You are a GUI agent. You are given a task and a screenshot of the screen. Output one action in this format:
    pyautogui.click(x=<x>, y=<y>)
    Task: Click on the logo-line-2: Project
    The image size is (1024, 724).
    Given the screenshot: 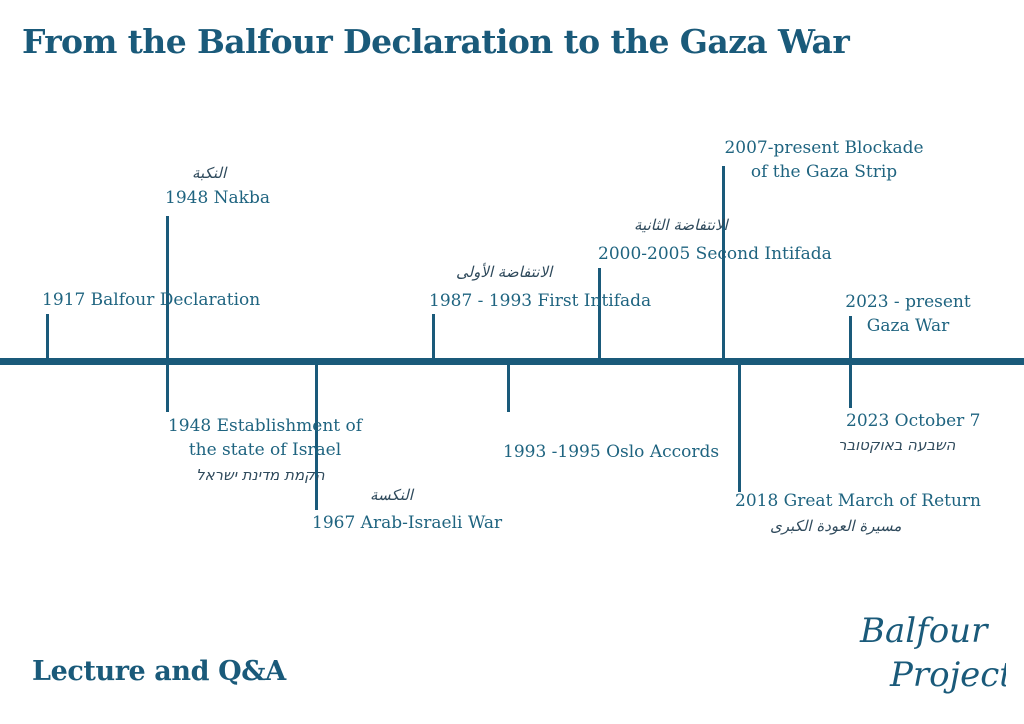 What is the action you would take?
    pyautogui.click(x=947, y=675)
    